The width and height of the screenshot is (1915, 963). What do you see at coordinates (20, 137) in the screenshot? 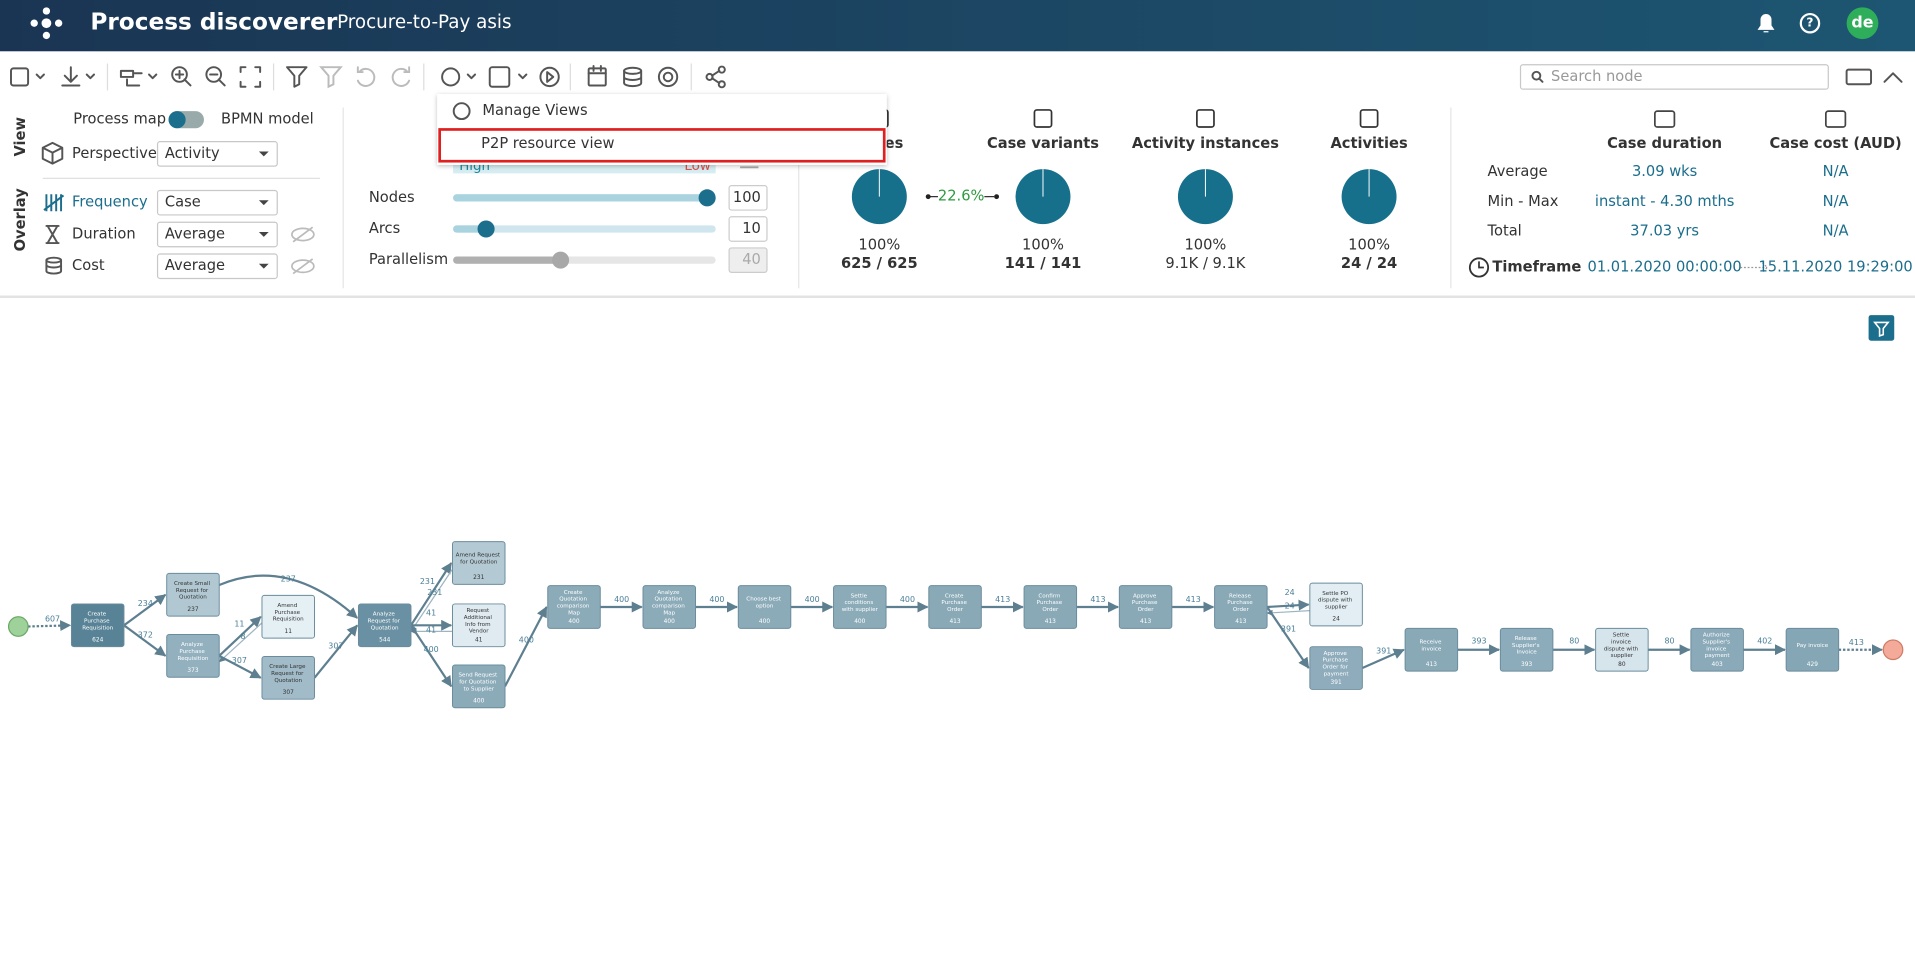
I see `view-section-label: View` at bounding box center [20, 137].